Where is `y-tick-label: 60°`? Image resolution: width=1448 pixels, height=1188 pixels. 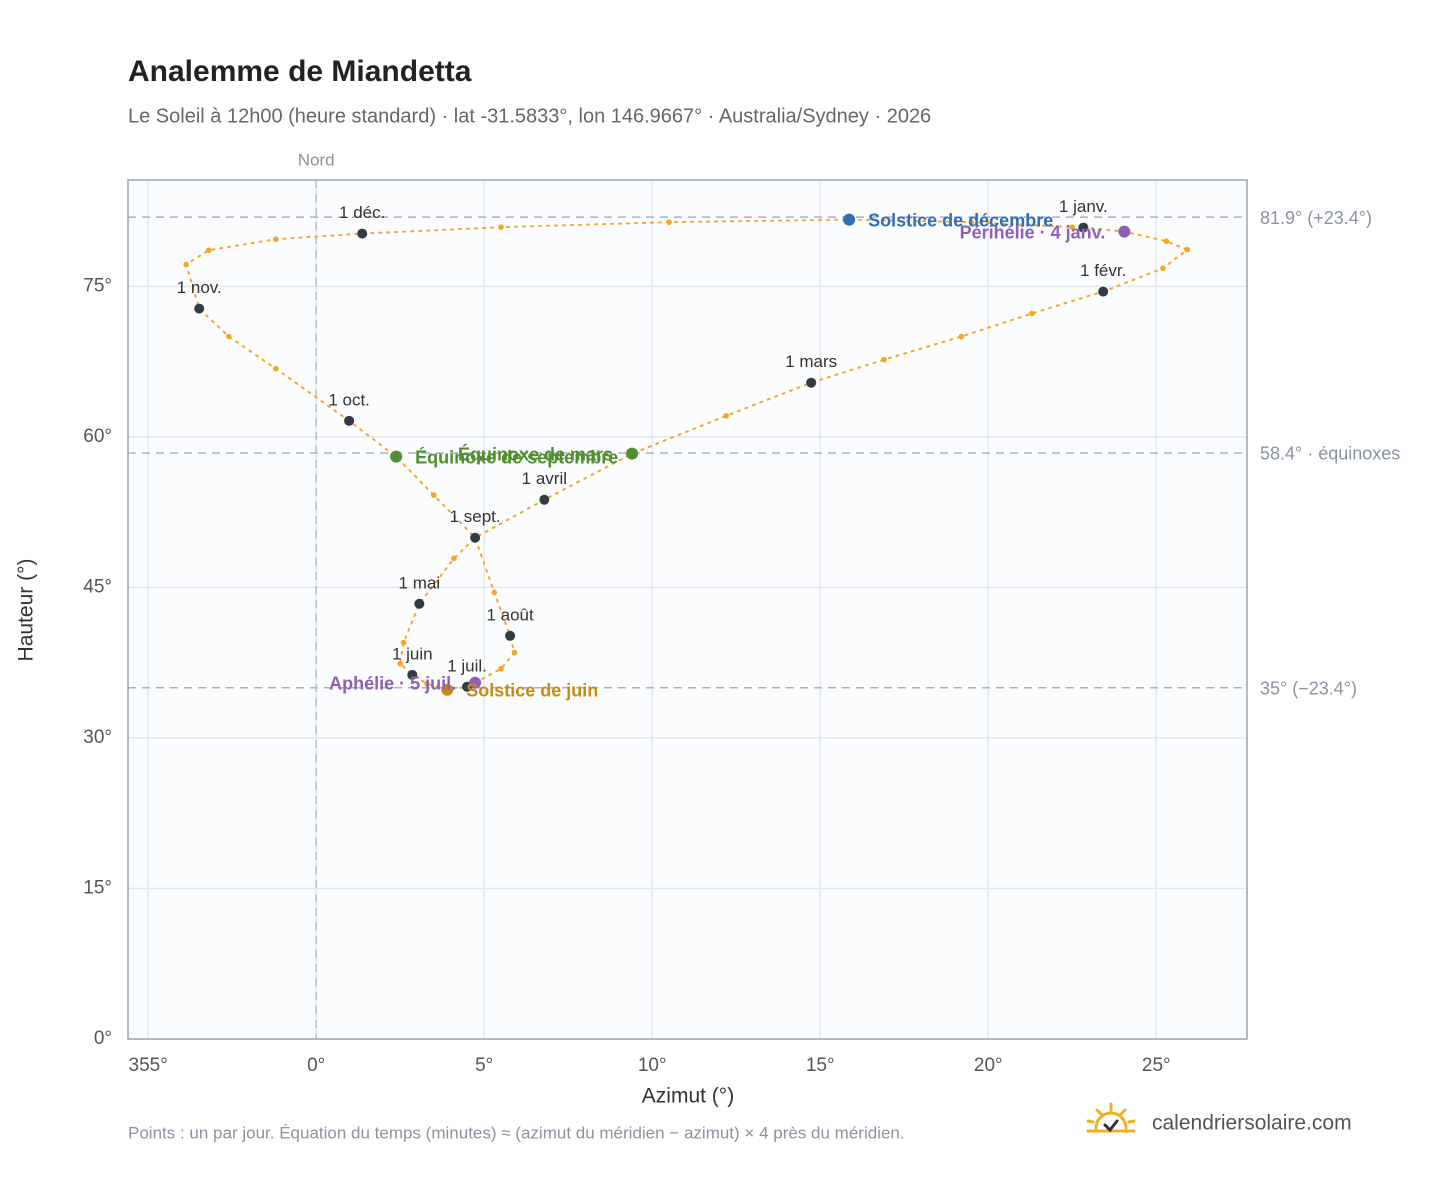
y-tick-label: 60° is located at coordinates (97, 436).